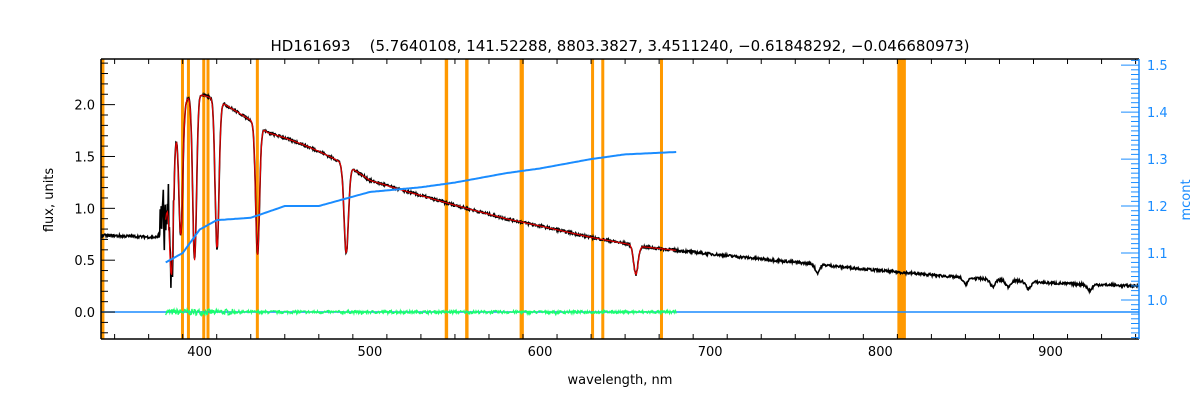 The width and height of the screenshot is (1200, 404). I want to click on y-axis-label: flux, units, so click(49, 200).